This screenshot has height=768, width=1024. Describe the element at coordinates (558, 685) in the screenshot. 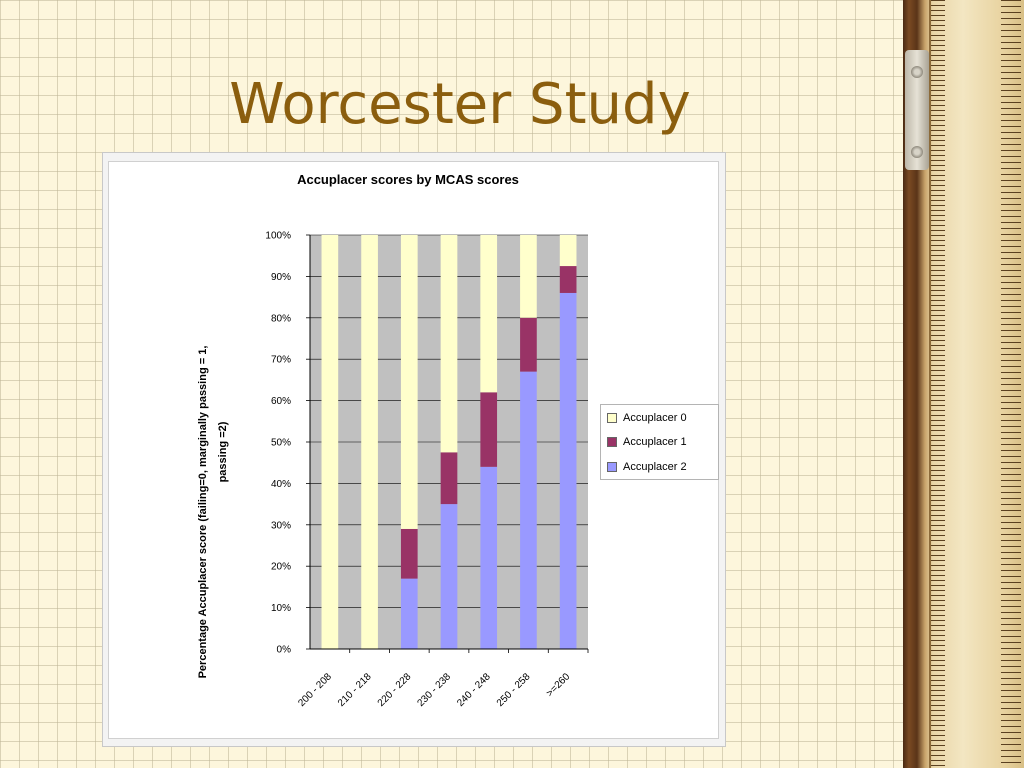

I see `x-tick-label: >=260` at that location.